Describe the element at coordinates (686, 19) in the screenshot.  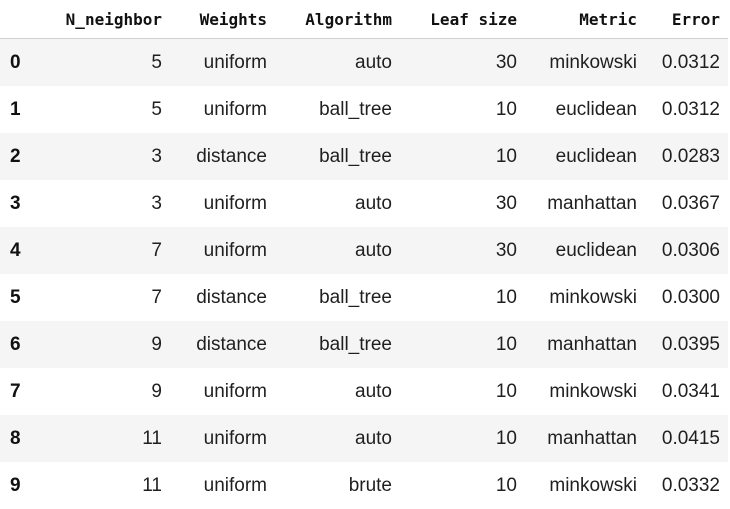
I see `header-error: Error` at that location.